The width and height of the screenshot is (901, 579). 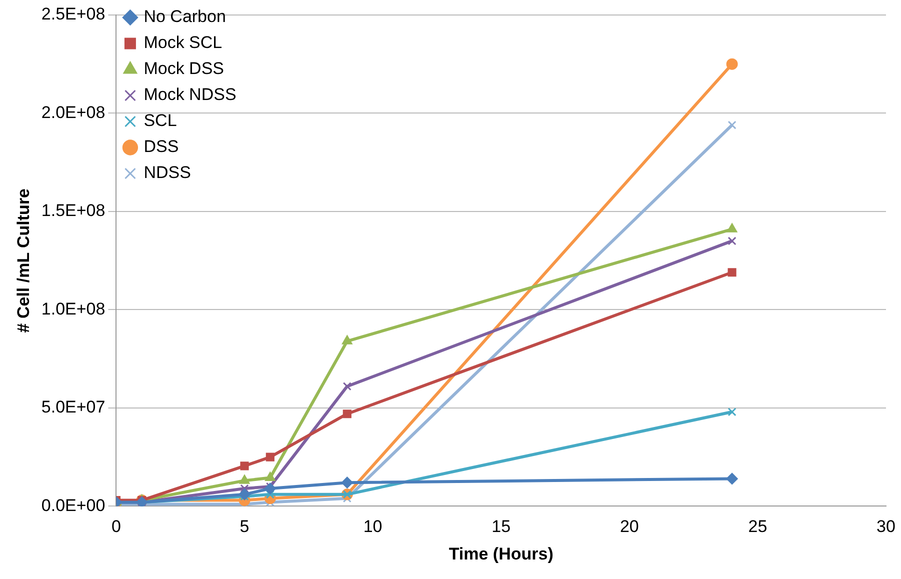 I want to click on legend-label: Mock DSS, so click(x=184, y=68).